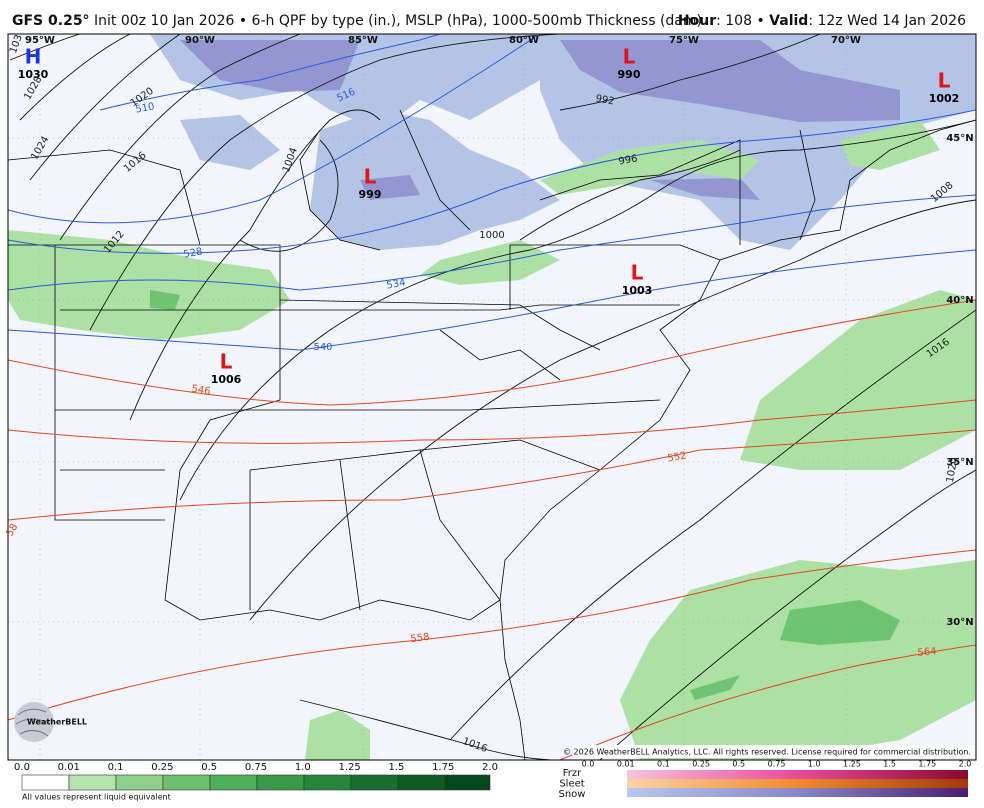  What do you see at coordinates (540, 120) in the screenshot?
I see `heavy-snow-areas` at bounding box center [540, 120].